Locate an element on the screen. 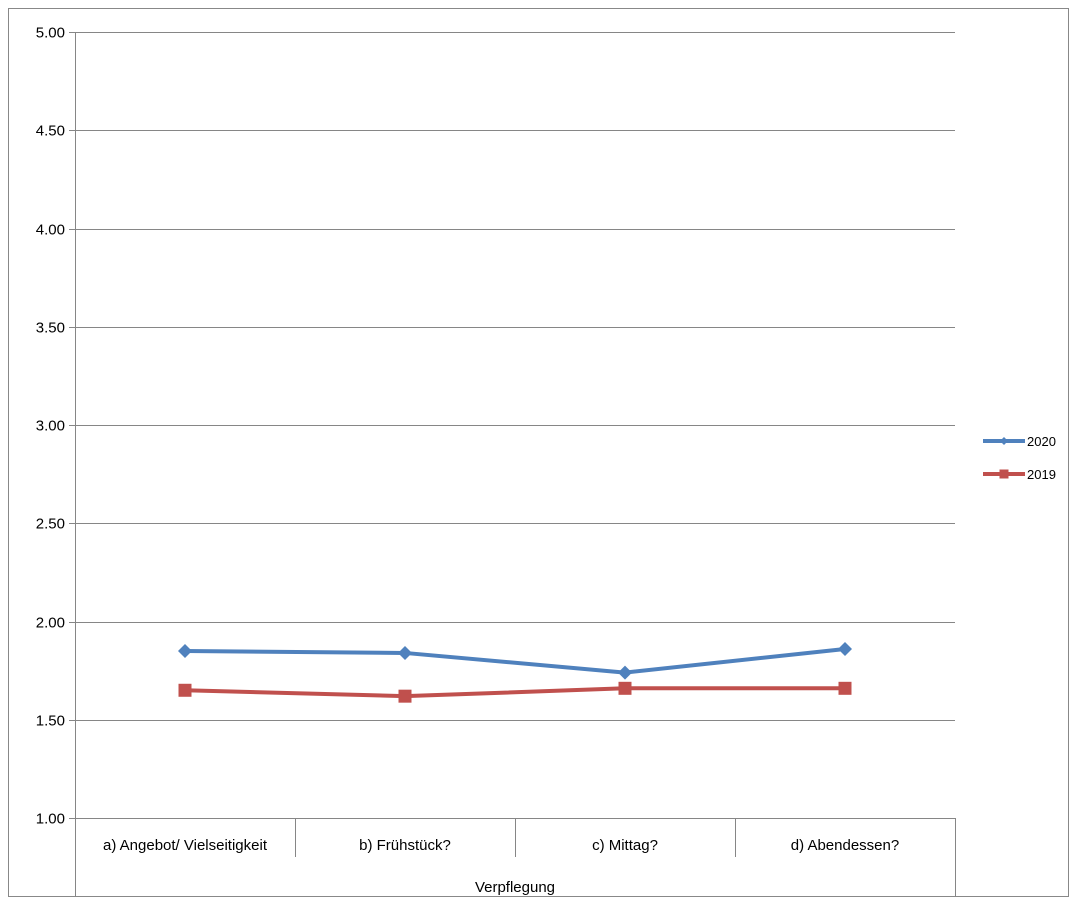 This screenshot has width=1076, height=902. y-tick-label: 1.00 is located at coordinates (50, 819).